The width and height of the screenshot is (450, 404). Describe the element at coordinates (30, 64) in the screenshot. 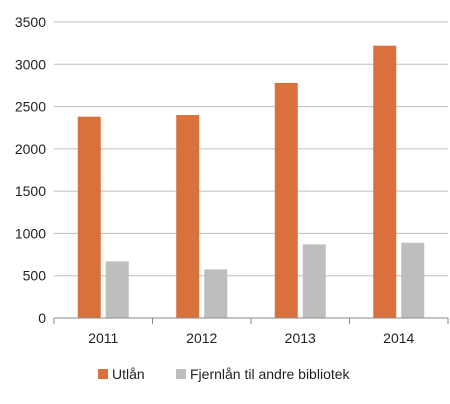

I see `y-tick-label: 3000` at that location.